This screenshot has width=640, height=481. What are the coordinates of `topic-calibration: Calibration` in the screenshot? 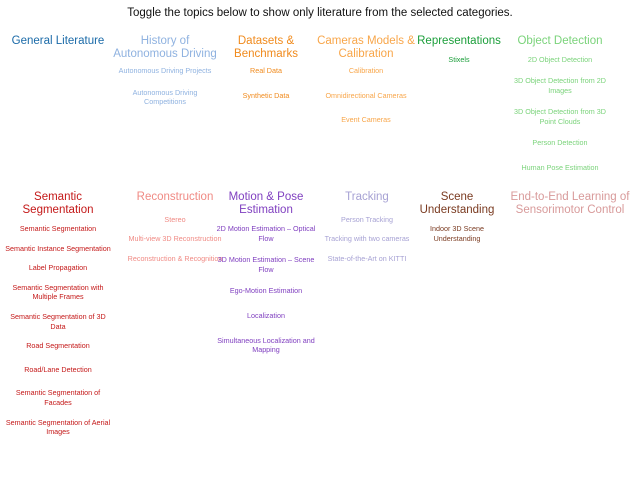 It's located at (366, 70).